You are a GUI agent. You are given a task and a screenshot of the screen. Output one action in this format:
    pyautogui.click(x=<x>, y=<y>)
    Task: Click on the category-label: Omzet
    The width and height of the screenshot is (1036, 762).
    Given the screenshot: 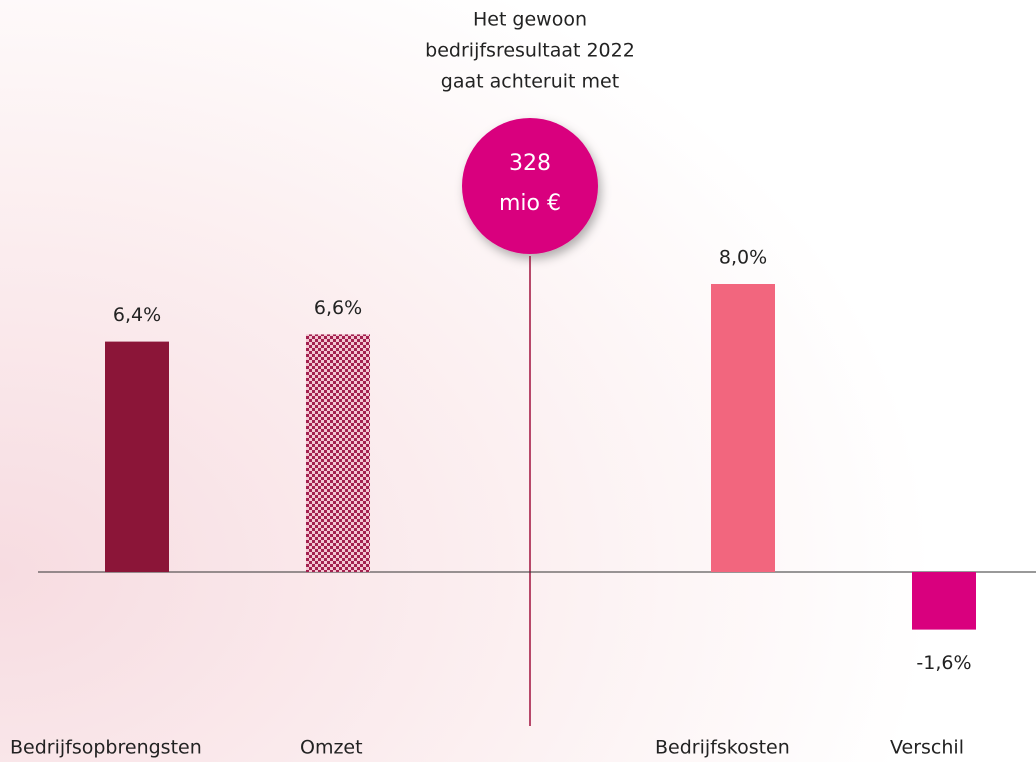 What is the action you would take?
    pyautogui.click(x=331, y=748)
    